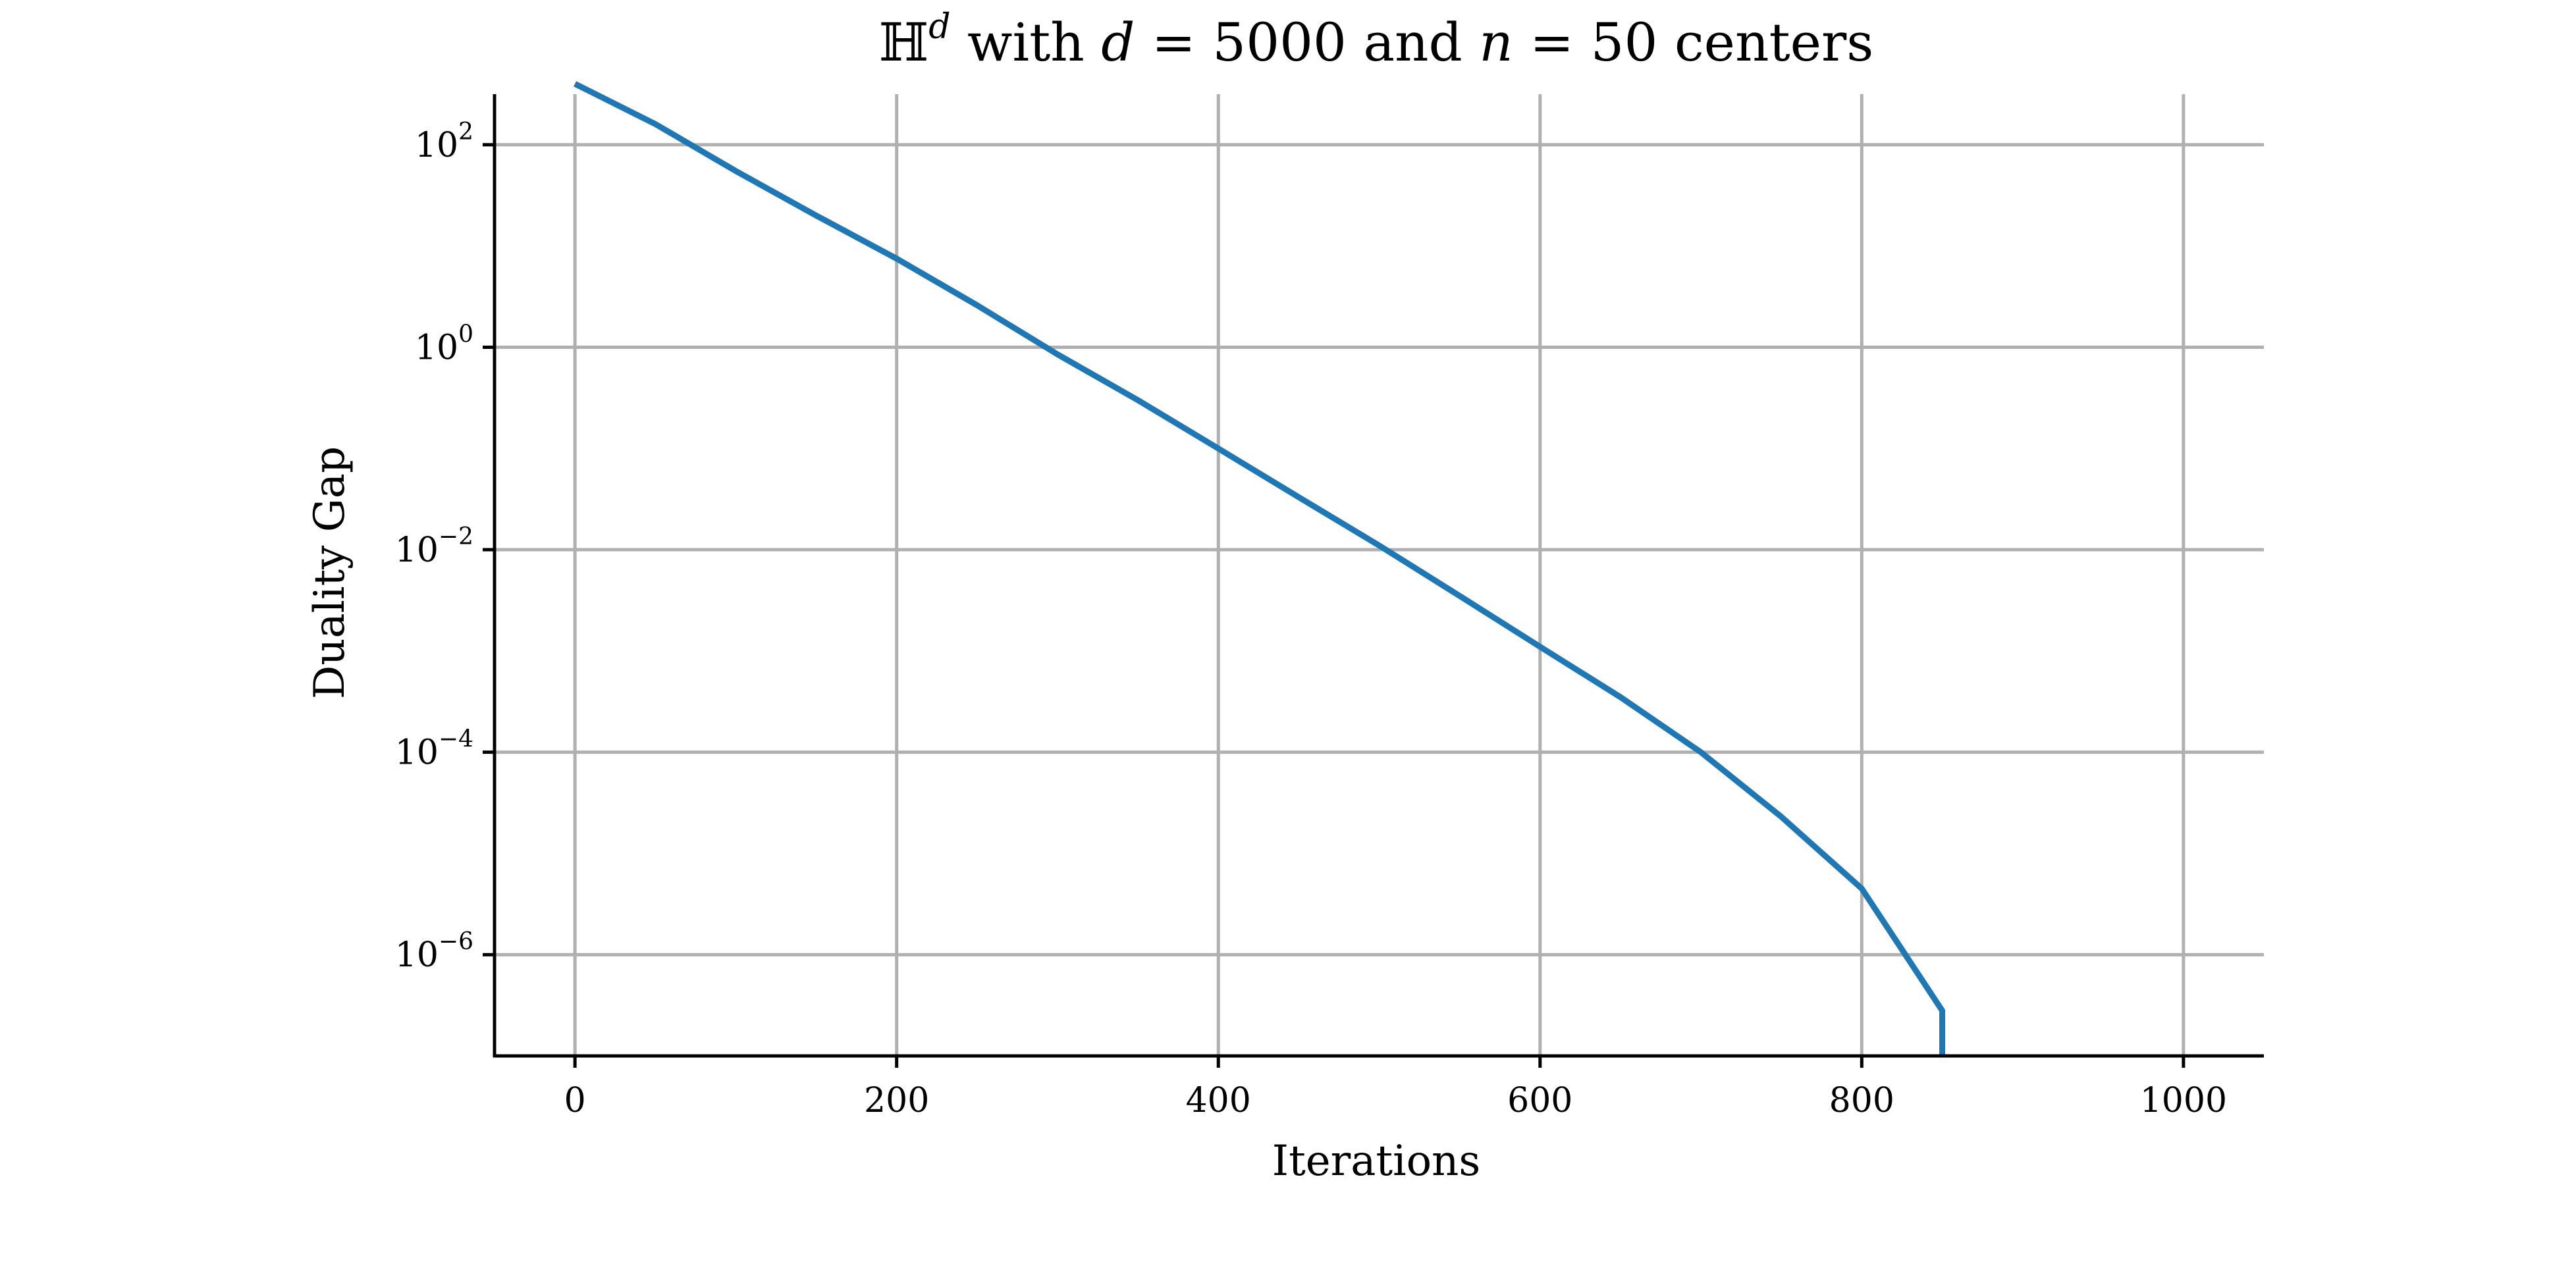 The height and width of the screenshot is (1285, 2576). I want to click on title-eq-d: = 5000 and, so click(1307, 42).